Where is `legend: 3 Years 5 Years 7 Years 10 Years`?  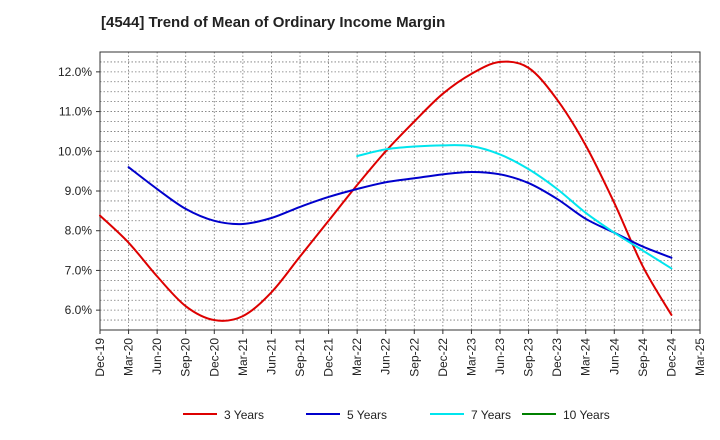
legend: 3 Years 5 Years 7 Years 10 Years is located at coordinates (396, 415).